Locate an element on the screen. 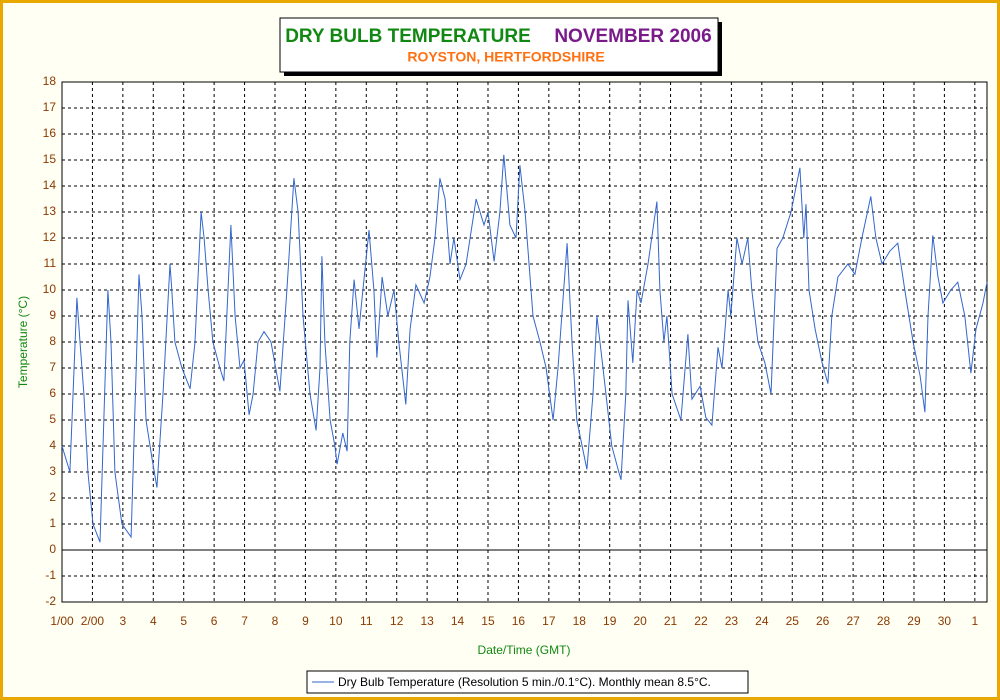 Image resolution: width=1000 pixels, height=700 pixels. x-tick-label: 4 is located at coordinates (153, 621).